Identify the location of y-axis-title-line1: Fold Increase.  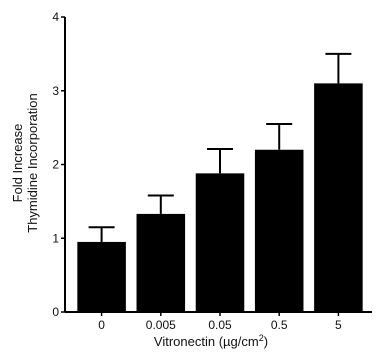
(17, 163).